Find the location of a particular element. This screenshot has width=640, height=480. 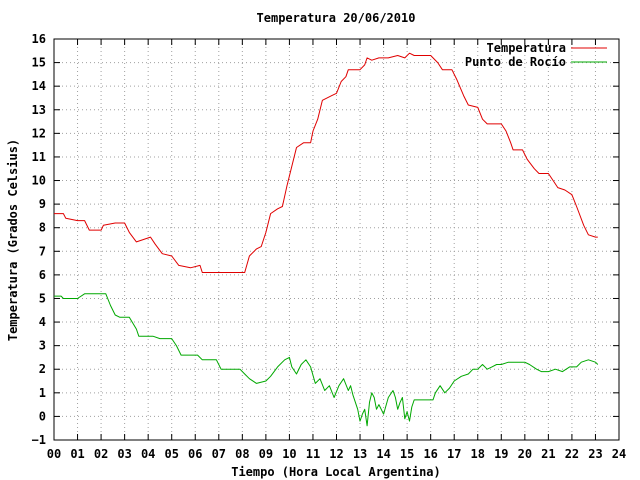

y-tick-label: 2 is located at coordinates (42, 369).